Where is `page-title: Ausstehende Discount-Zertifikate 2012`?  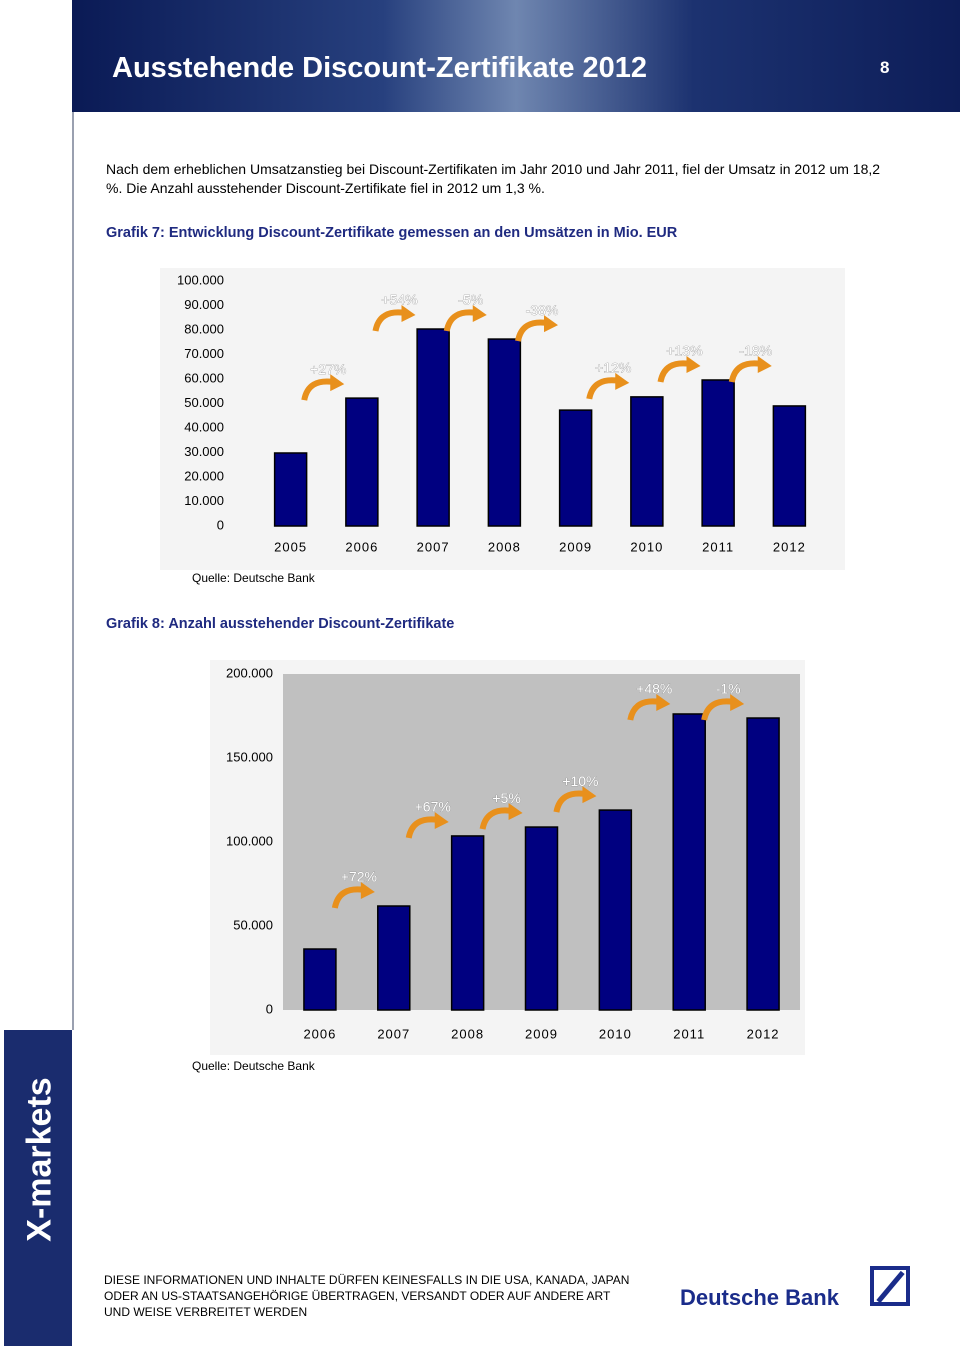
page-title: Ausstehende Discount-Zertifikate 2012 is located at coordinates (380, 68).